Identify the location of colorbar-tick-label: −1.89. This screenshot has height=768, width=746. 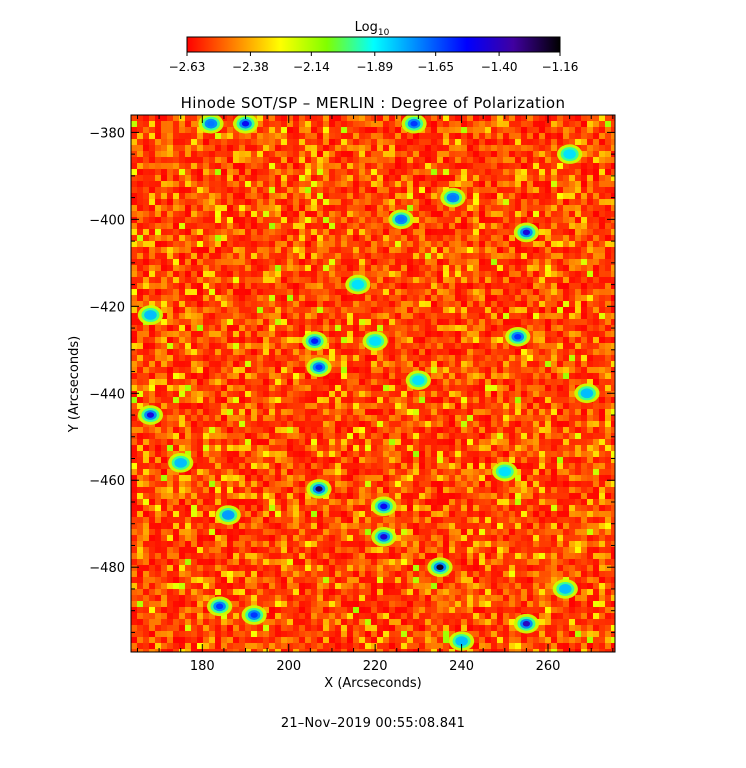
(374, 67).